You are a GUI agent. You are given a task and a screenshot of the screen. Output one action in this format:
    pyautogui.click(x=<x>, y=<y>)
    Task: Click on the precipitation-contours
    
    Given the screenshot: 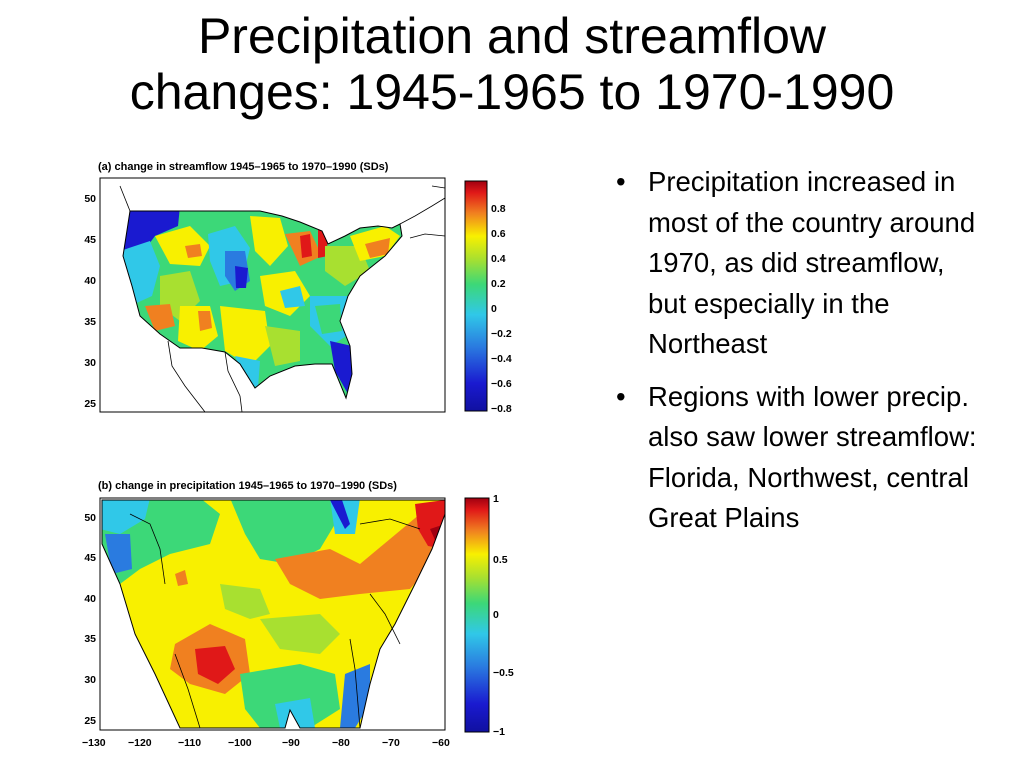 What is the action you would take?
    pyautogui.click(x=273, y=614)
    